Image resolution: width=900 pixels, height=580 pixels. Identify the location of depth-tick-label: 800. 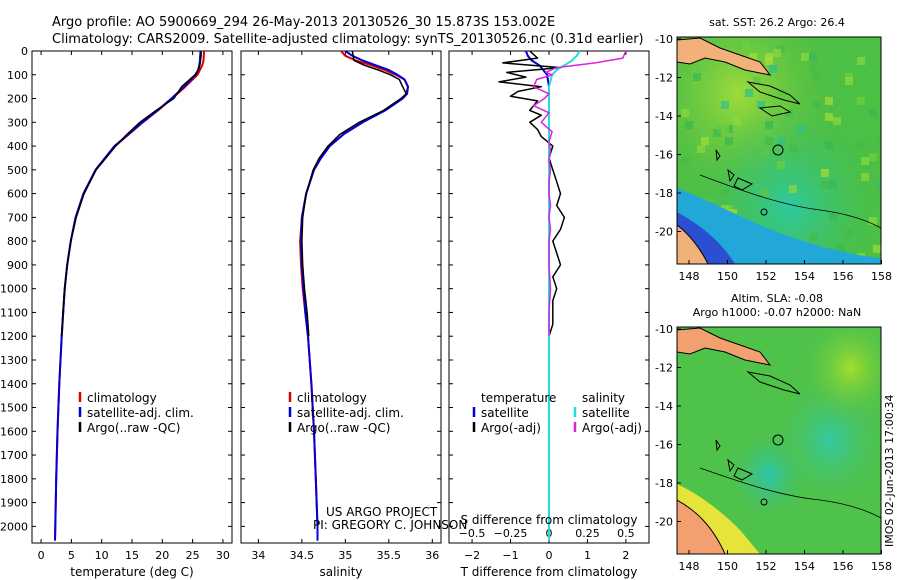
(17, 241).